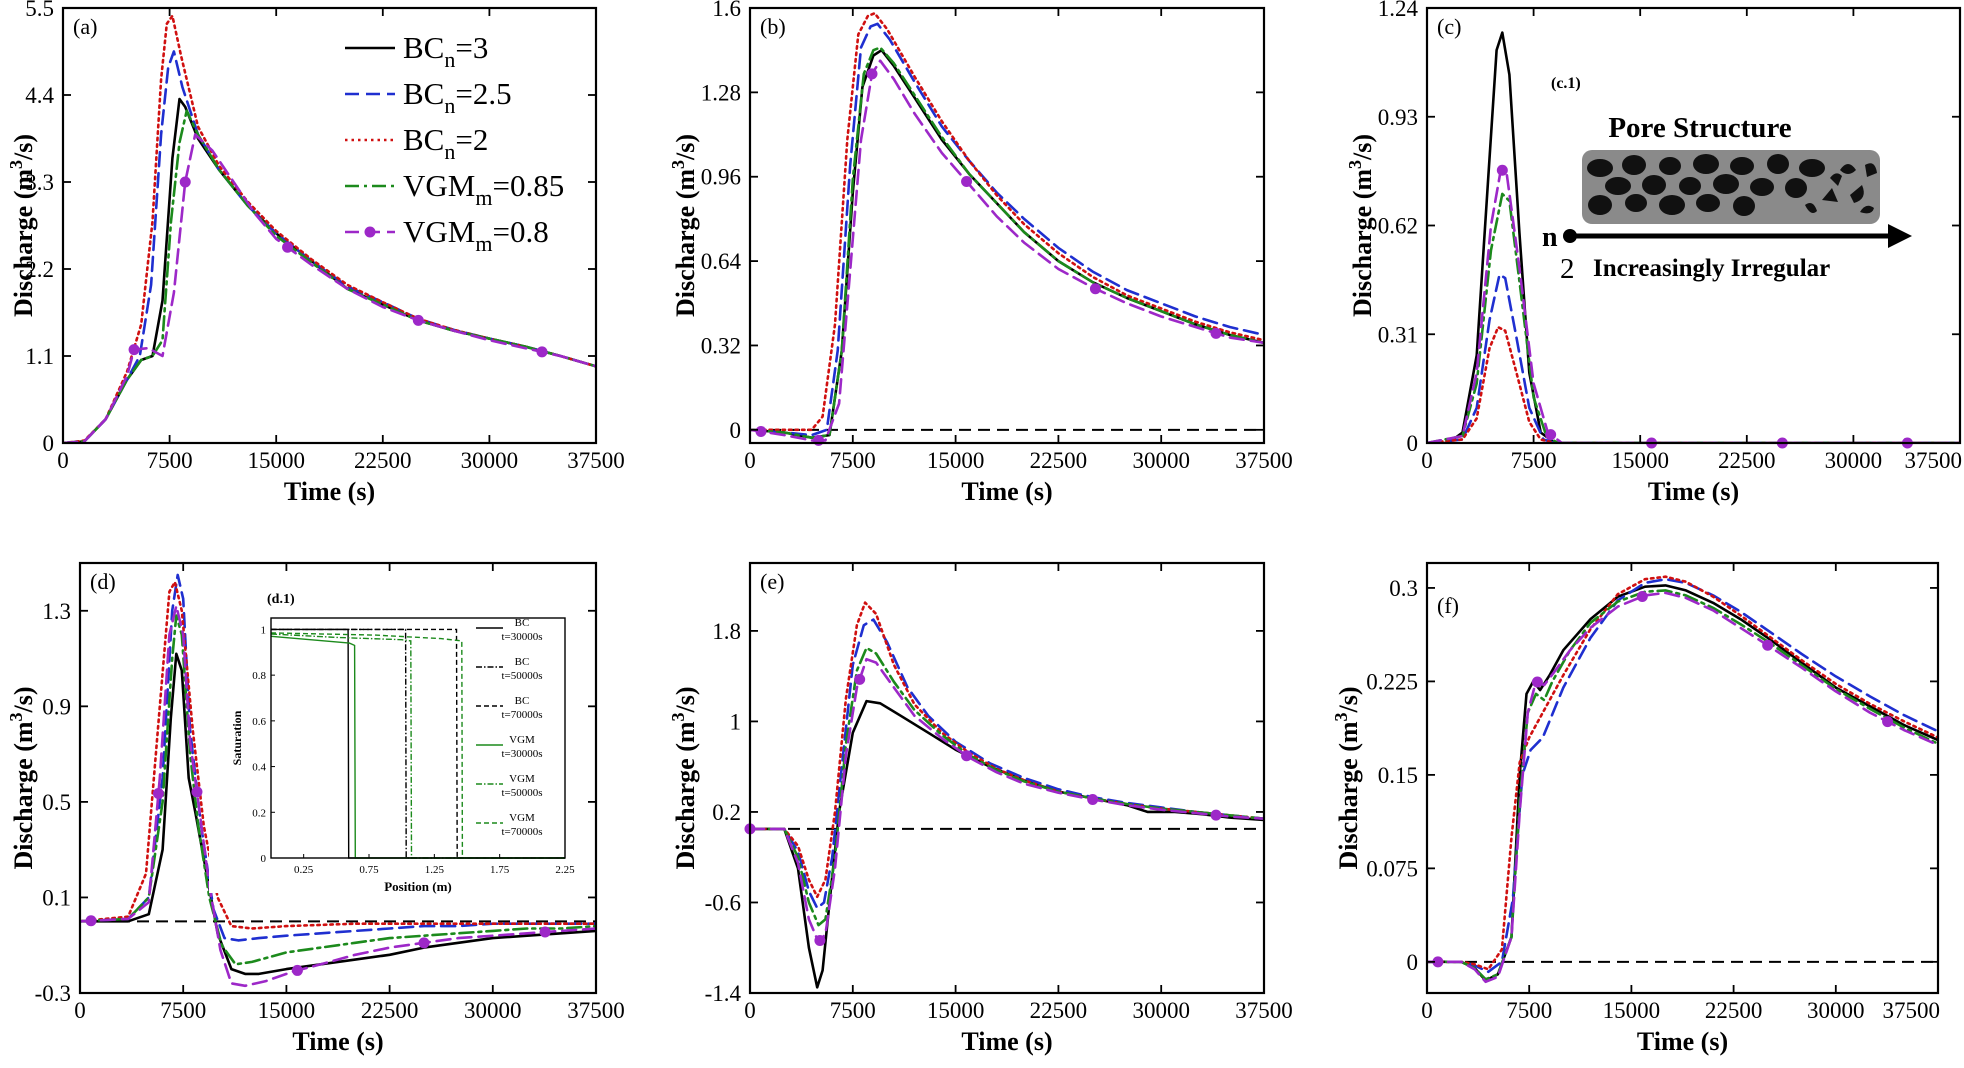 This screenshot has height=1068, width=1964. I want to click on y-tick-label: 0.1, so click(56, 897).